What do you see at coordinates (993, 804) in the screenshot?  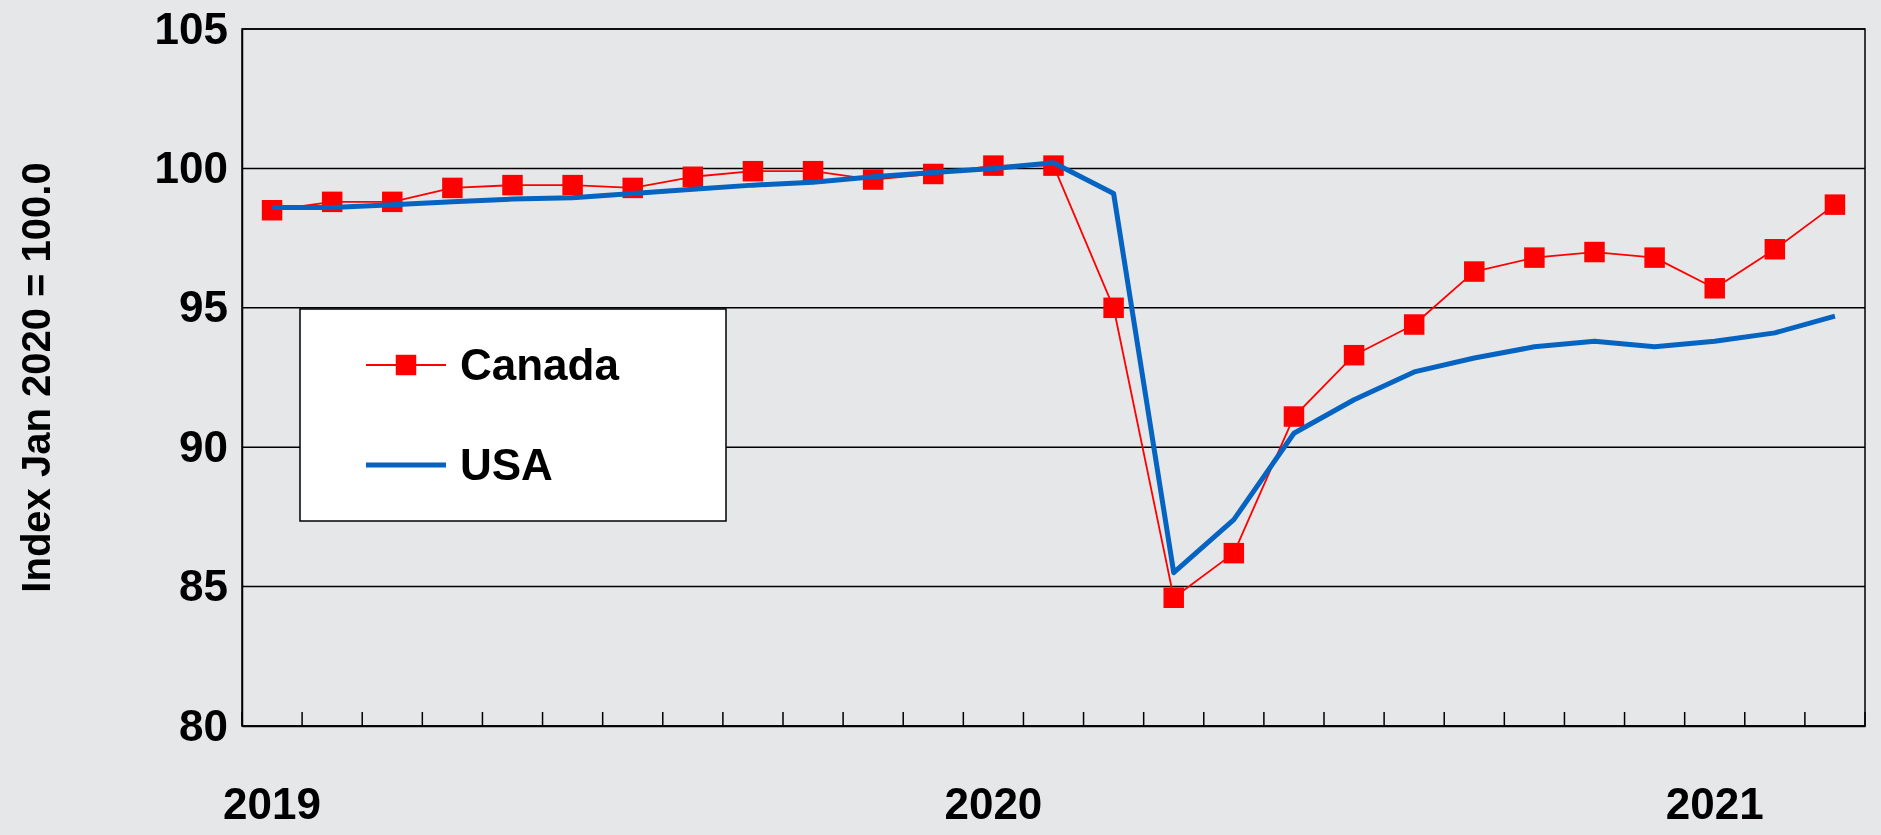 I see `x-tick-label: 2020` at bounding box center [993, 804].